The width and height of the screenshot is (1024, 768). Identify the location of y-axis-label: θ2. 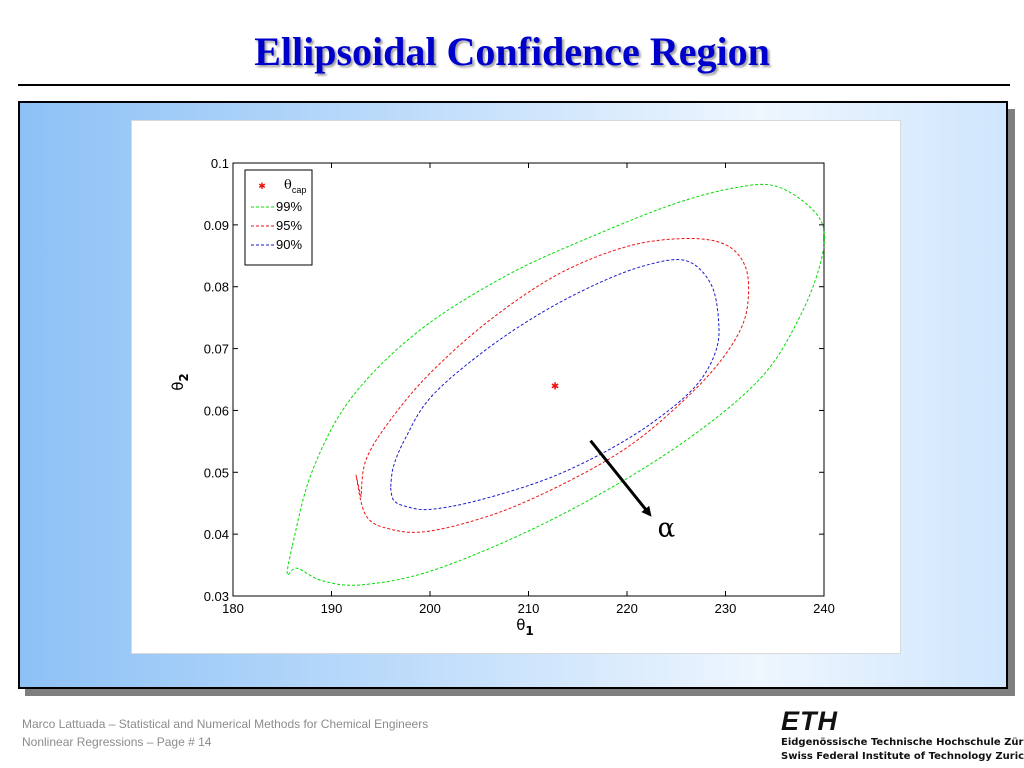
(180, 382).